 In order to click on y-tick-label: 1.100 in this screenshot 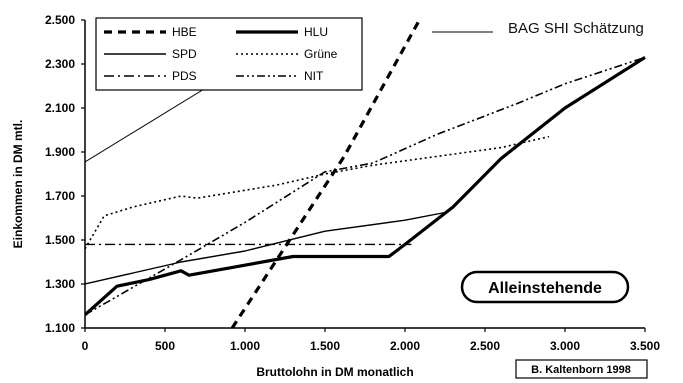, I will do `click(60, 328)`.